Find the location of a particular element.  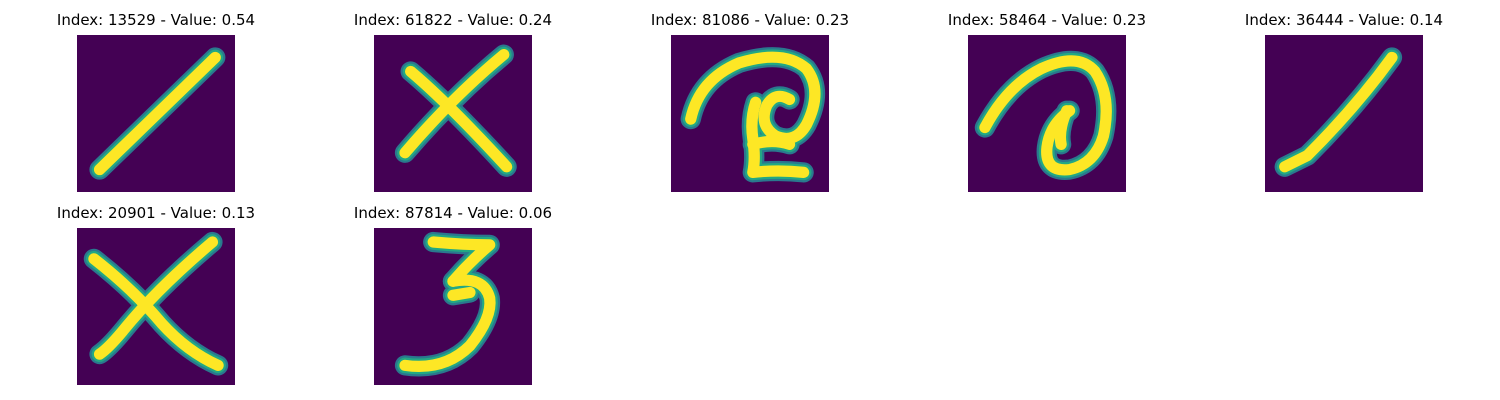

image-panel: Index: 13529 - Value: 0.54 is located at coordinates (156, 96).